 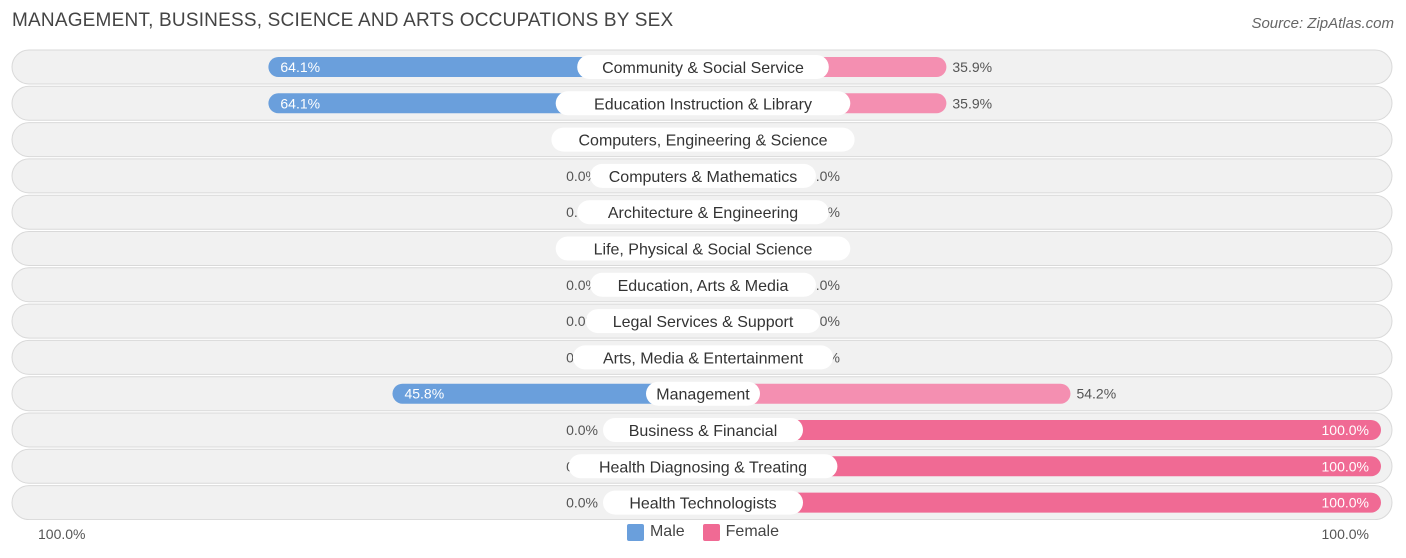 I want to click on category-label: Computers, Engineering & Science, so click(x=702, y=141).